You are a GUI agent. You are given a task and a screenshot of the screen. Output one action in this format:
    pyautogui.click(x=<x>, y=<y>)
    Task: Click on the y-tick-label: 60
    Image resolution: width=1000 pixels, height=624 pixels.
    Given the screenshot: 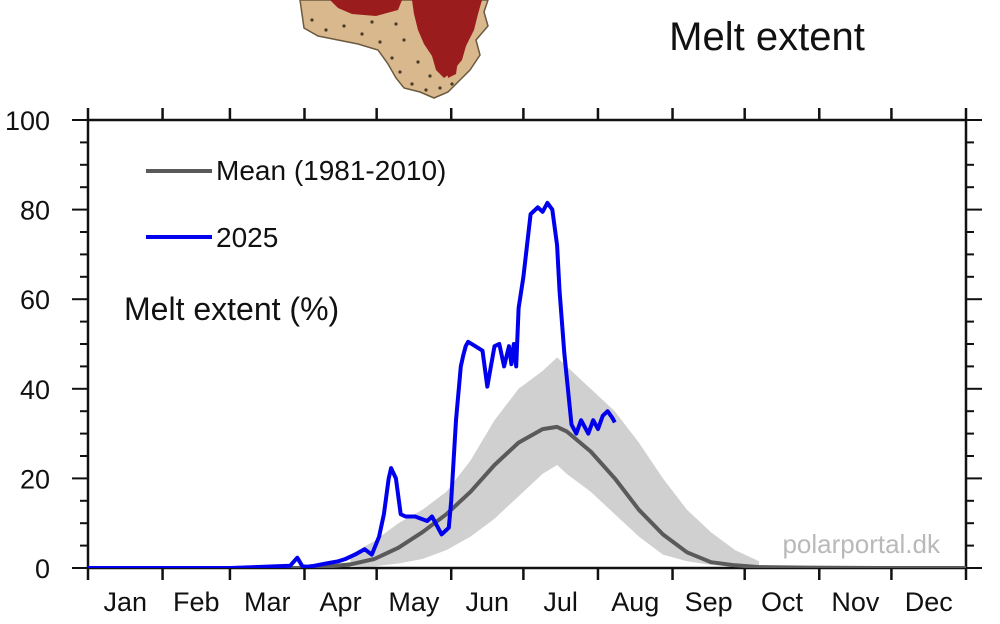 What is the action you would take?
    pyautogui.click(x=35, y=300)
    